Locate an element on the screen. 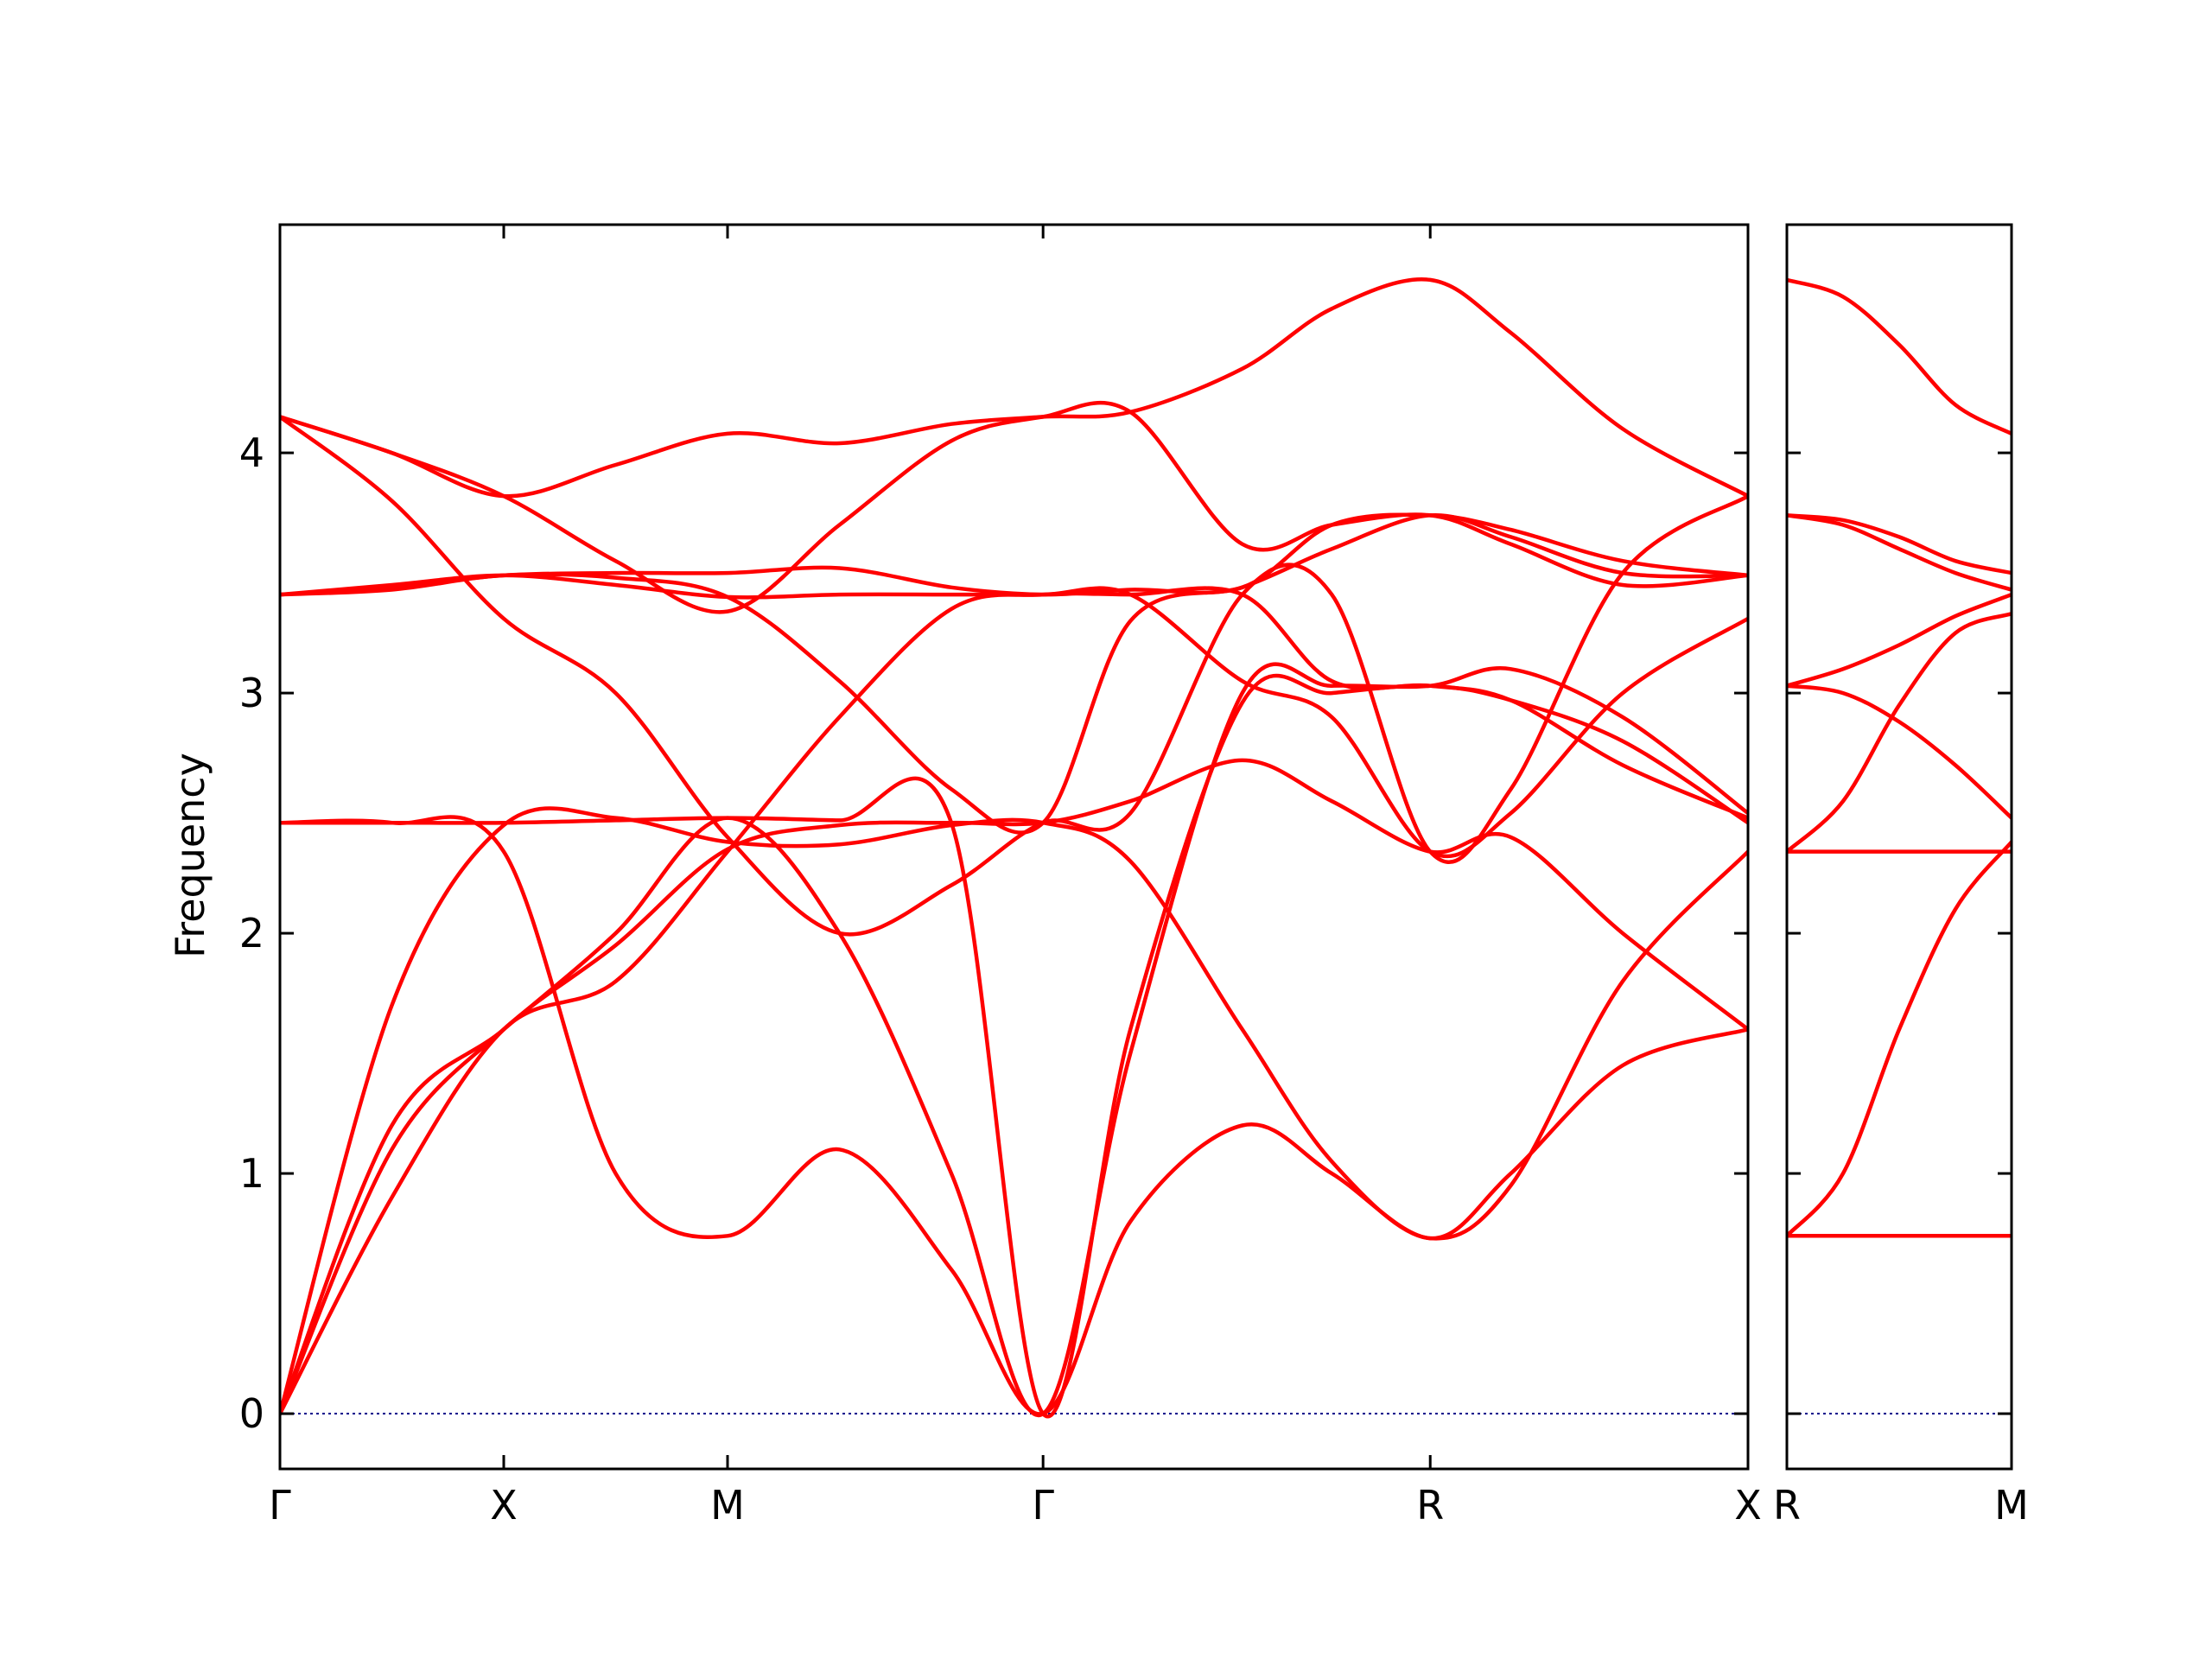  band-group is located at coordinates (1900, 757).